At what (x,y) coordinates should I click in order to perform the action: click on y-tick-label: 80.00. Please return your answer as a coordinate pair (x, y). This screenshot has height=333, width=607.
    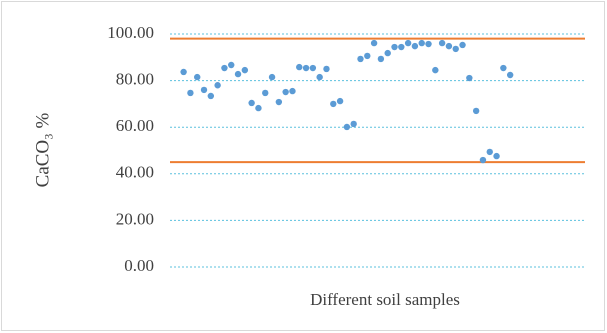
    Looking at the image, I should click on (135, 79).